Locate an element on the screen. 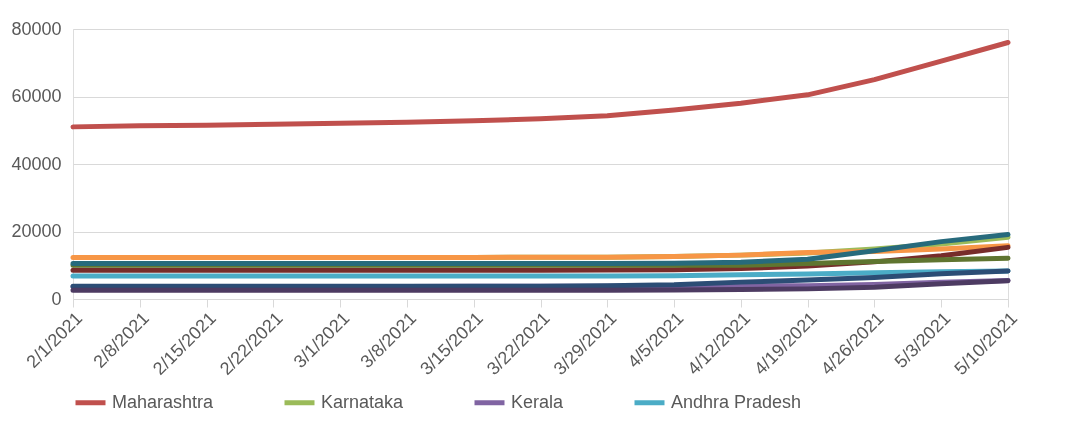  legend-label: Karnataka is located at coordinates (363, 401).